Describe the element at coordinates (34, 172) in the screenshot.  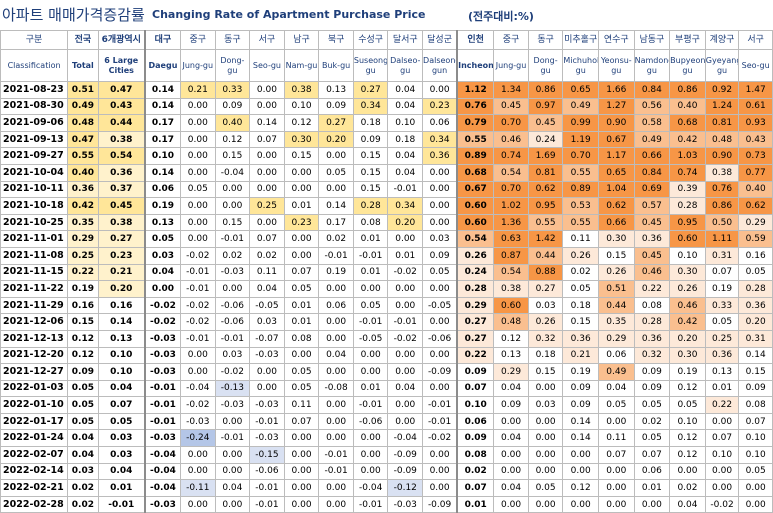
I see `row-date: 2021-10-04` at that location.